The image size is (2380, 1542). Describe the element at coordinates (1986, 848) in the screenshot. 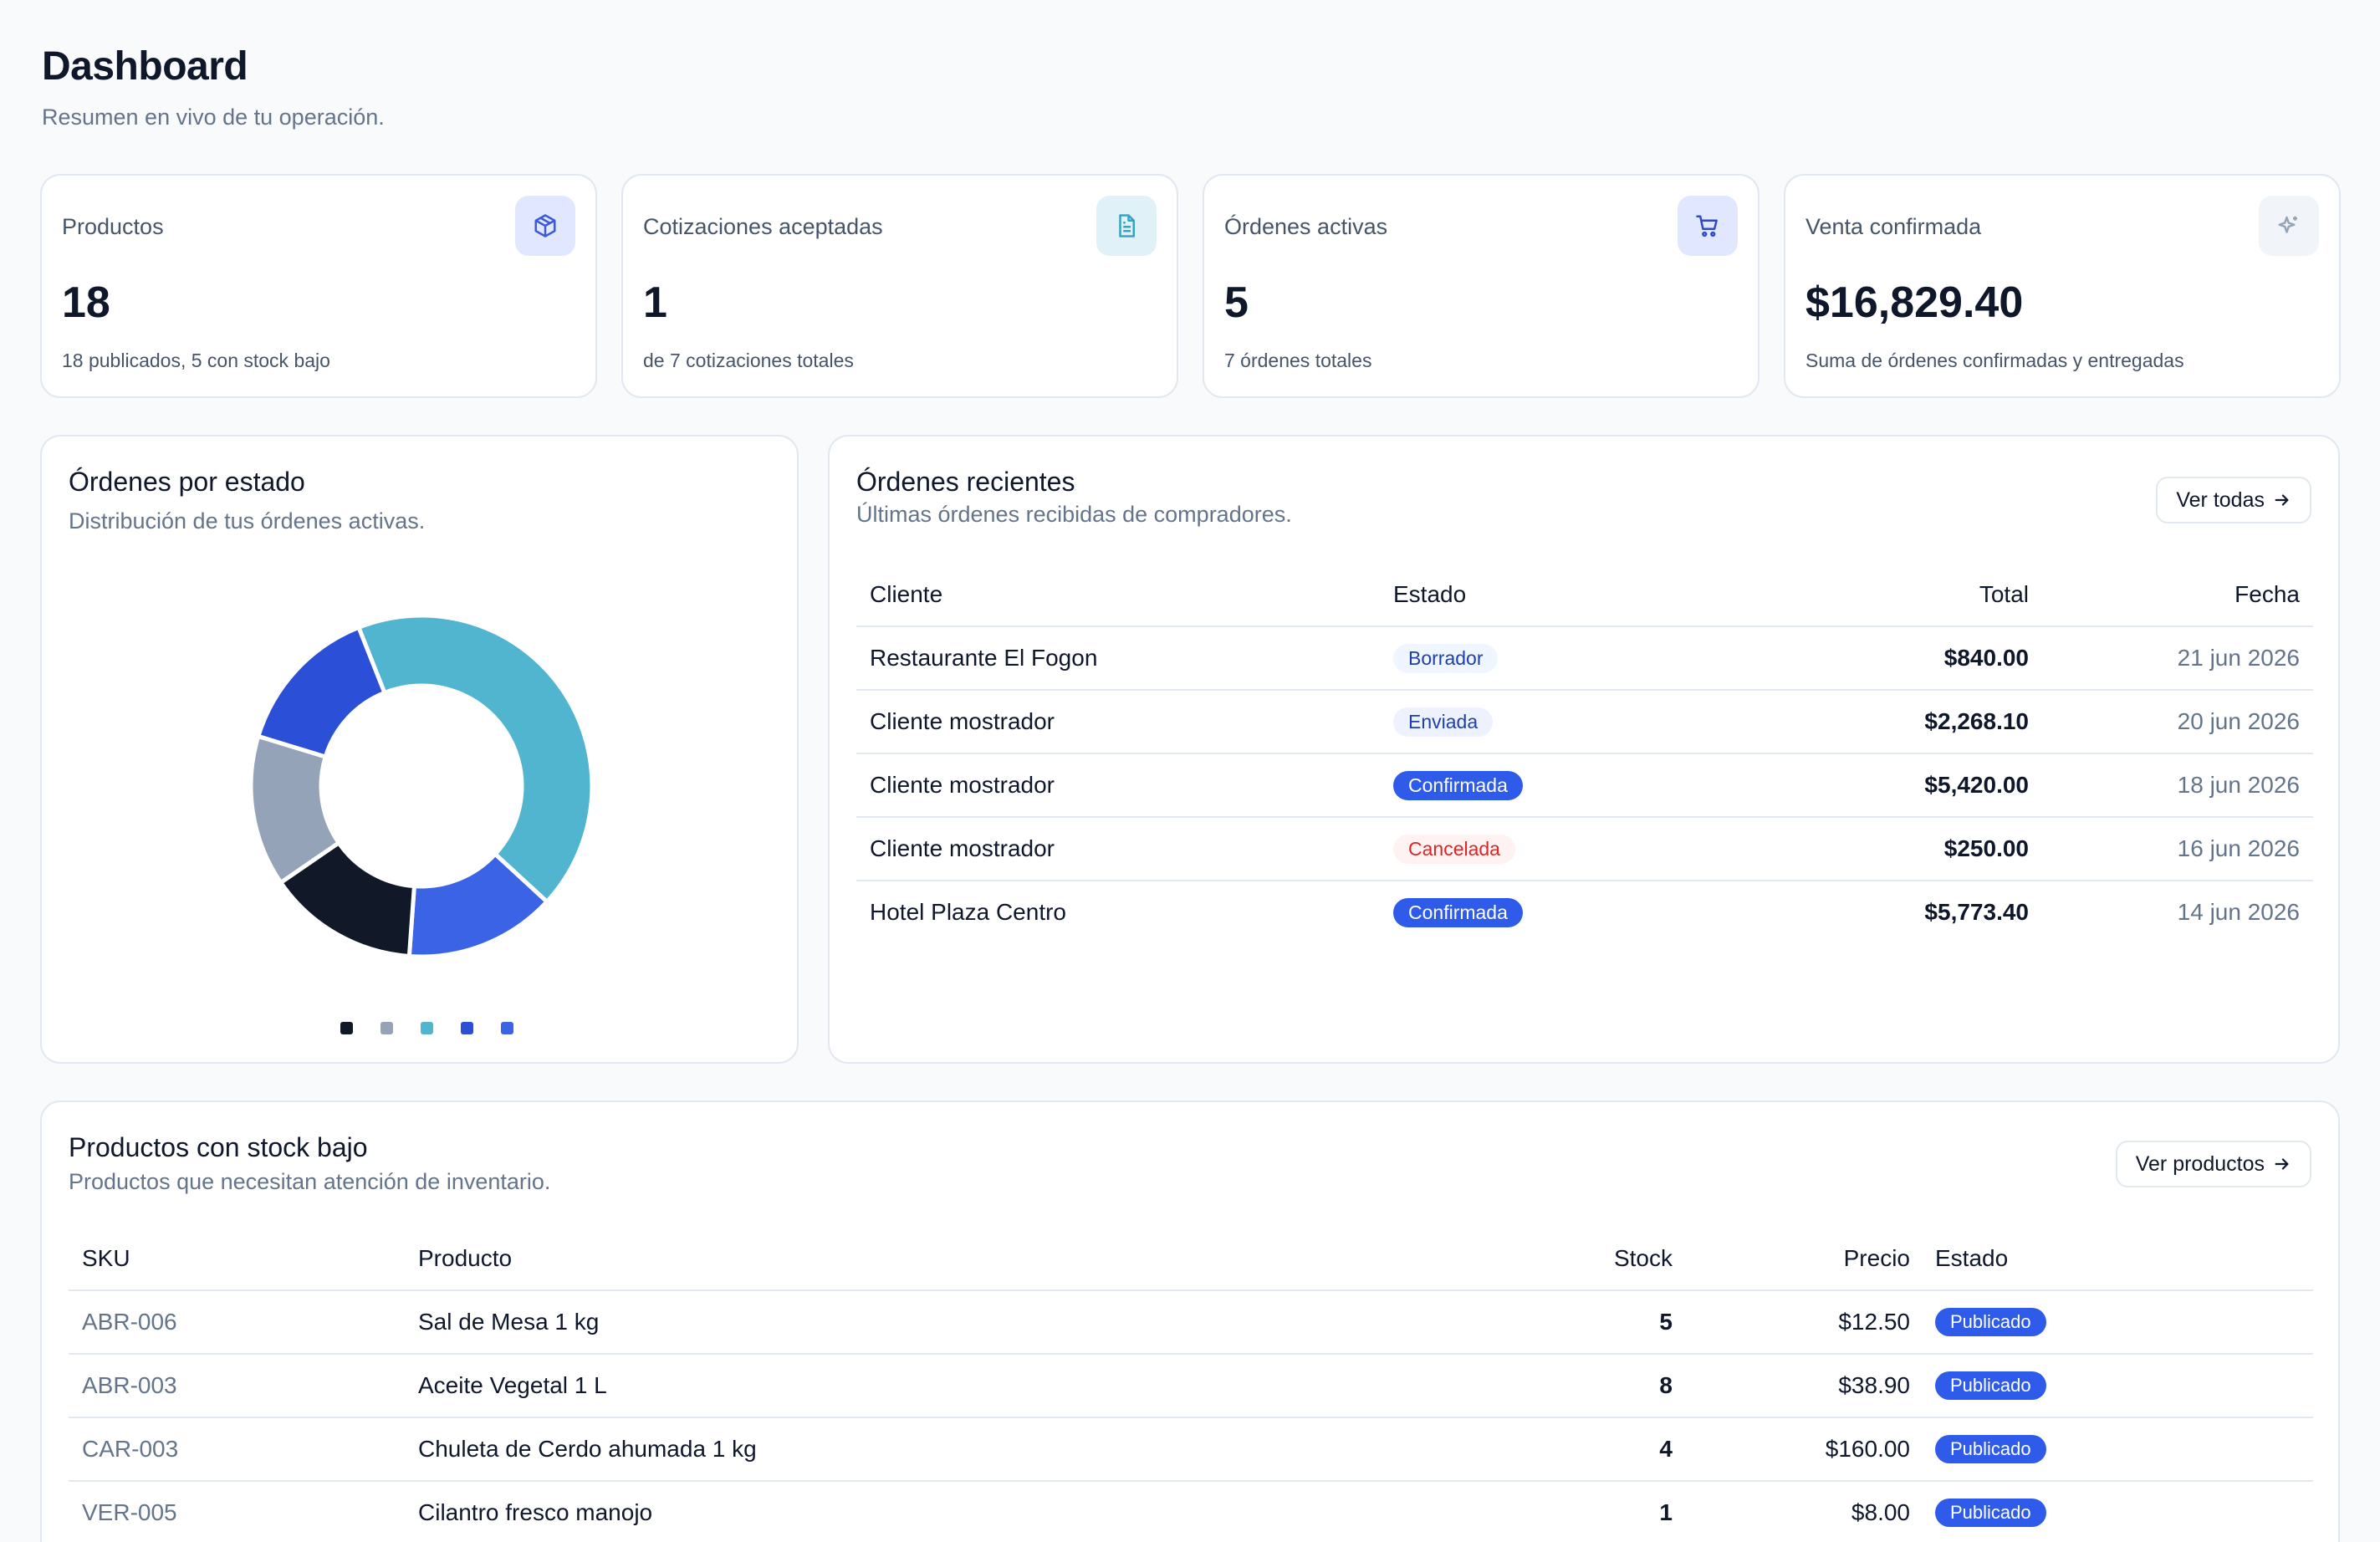

I see `total-cell: $250.00` at that location.